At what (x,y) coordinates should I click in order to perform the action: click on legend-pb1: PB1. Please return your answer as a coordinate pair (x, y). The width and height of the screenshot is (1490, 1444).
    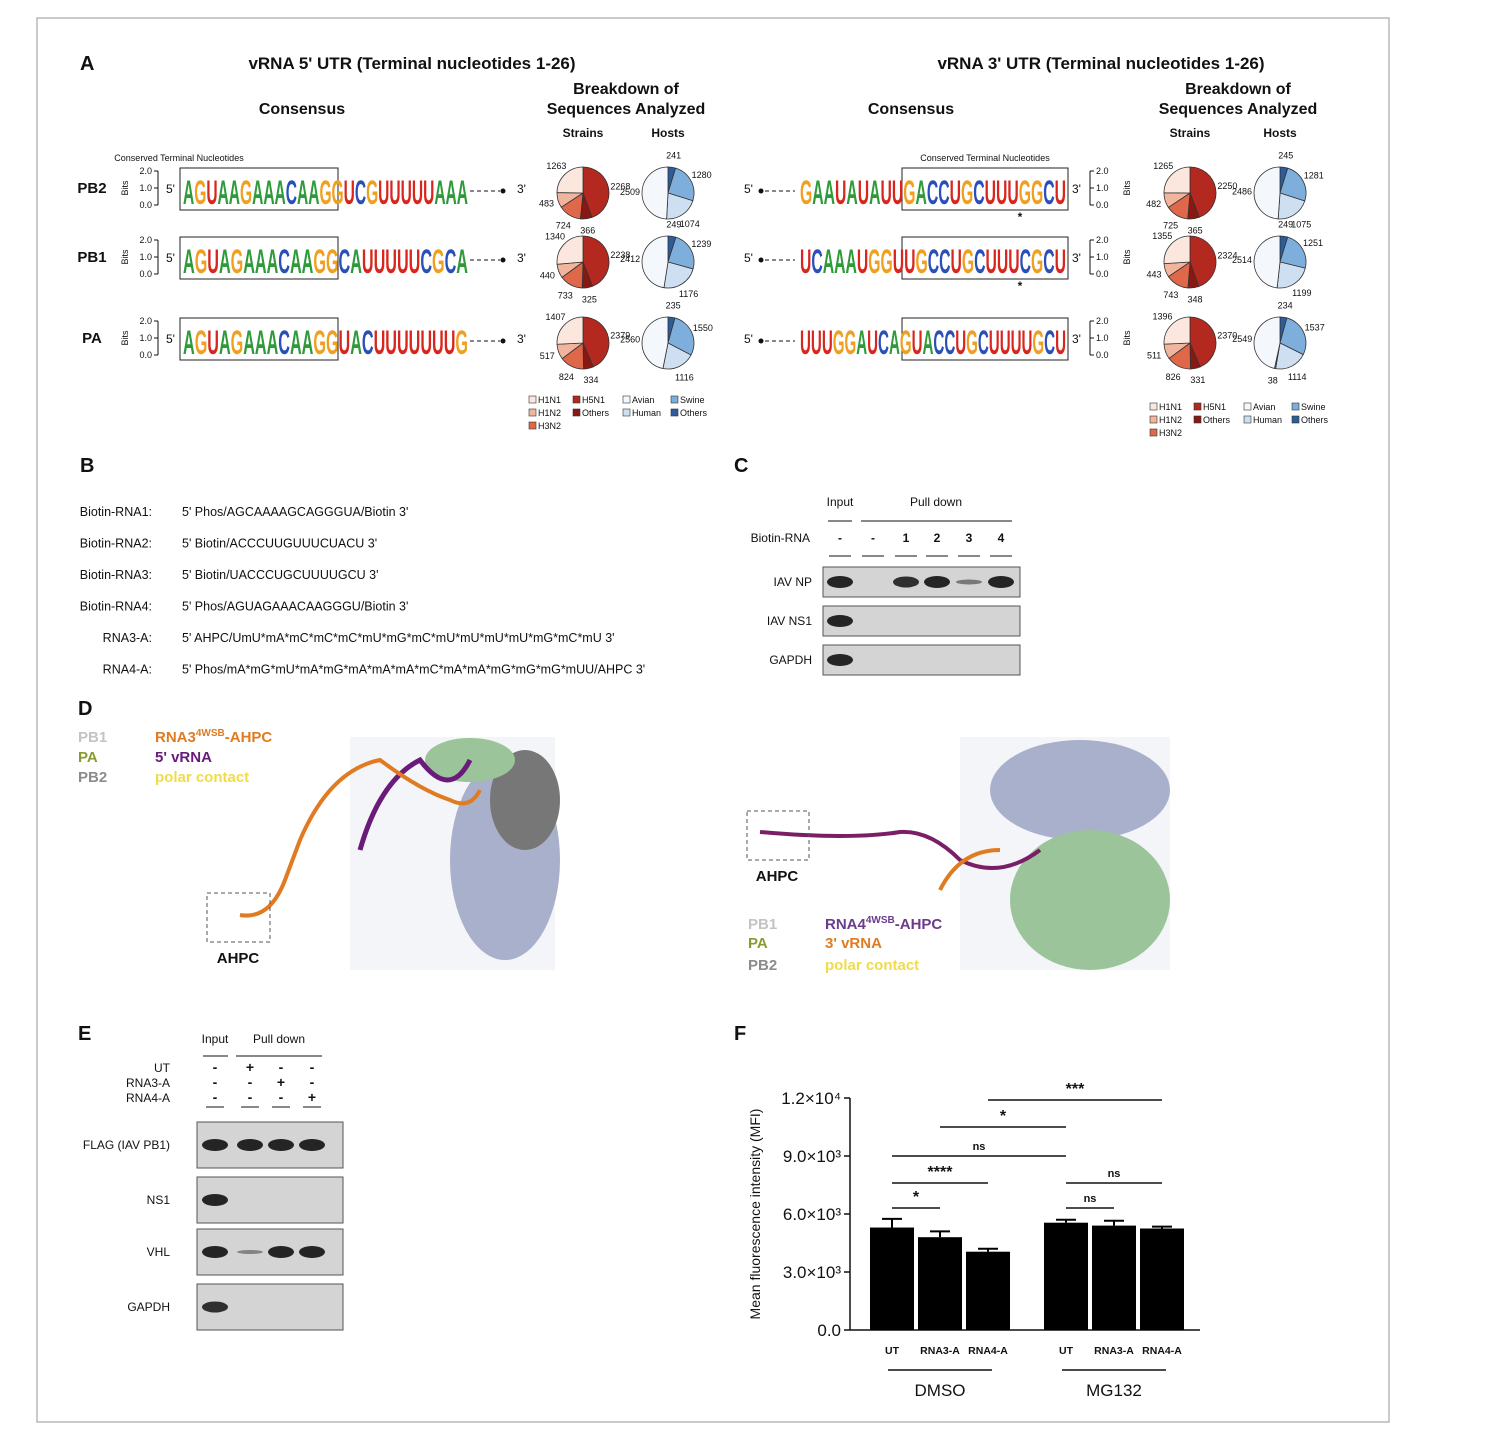
    Looking at the image, I should click on (92, 737).